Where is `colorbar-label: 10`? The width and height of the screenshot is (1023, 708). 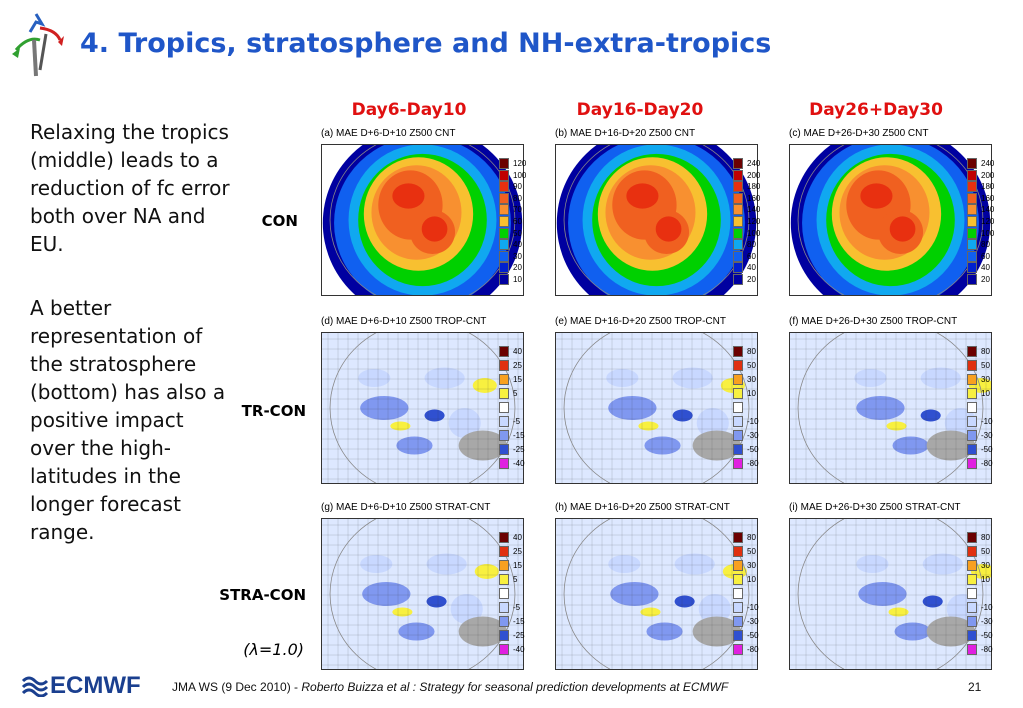 colorbar-label: 10 is located at coordinates (985, 393).